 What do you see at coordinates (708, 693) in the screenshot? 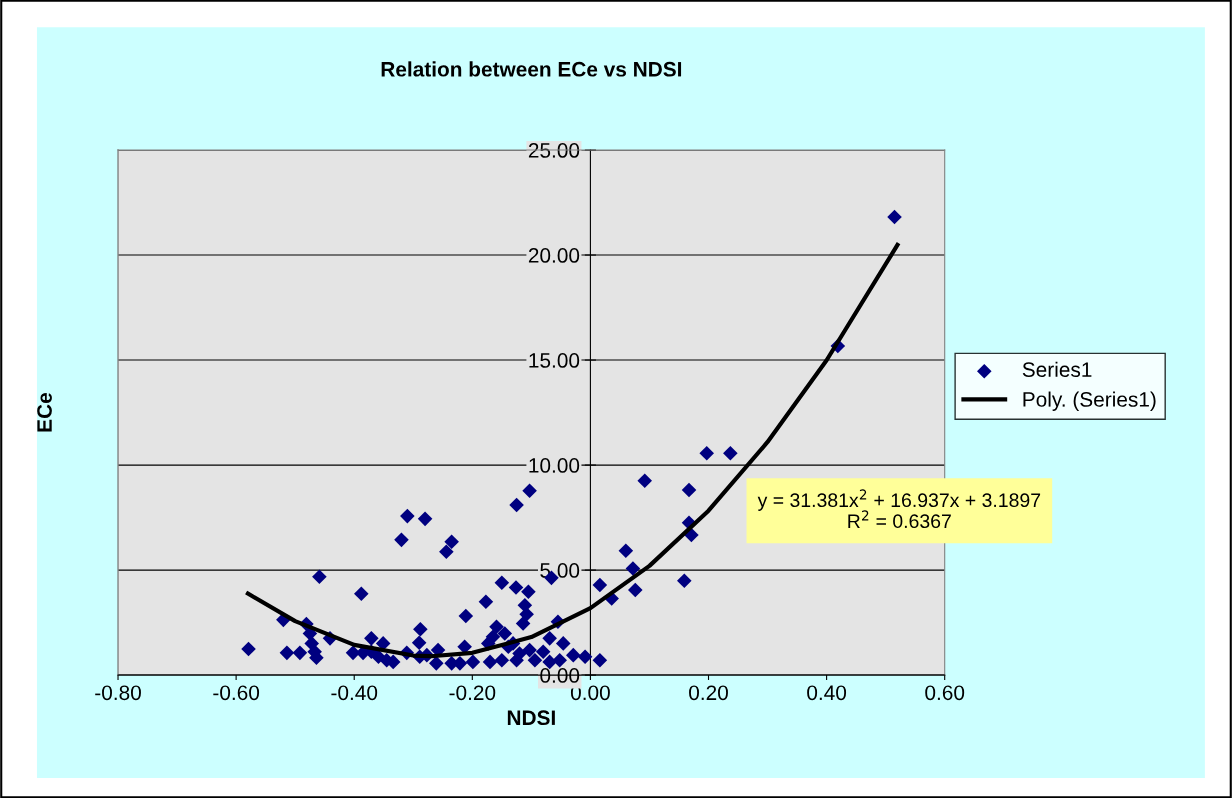
I see `x-tick-label: 0.20` at bounding box center [708, 693].